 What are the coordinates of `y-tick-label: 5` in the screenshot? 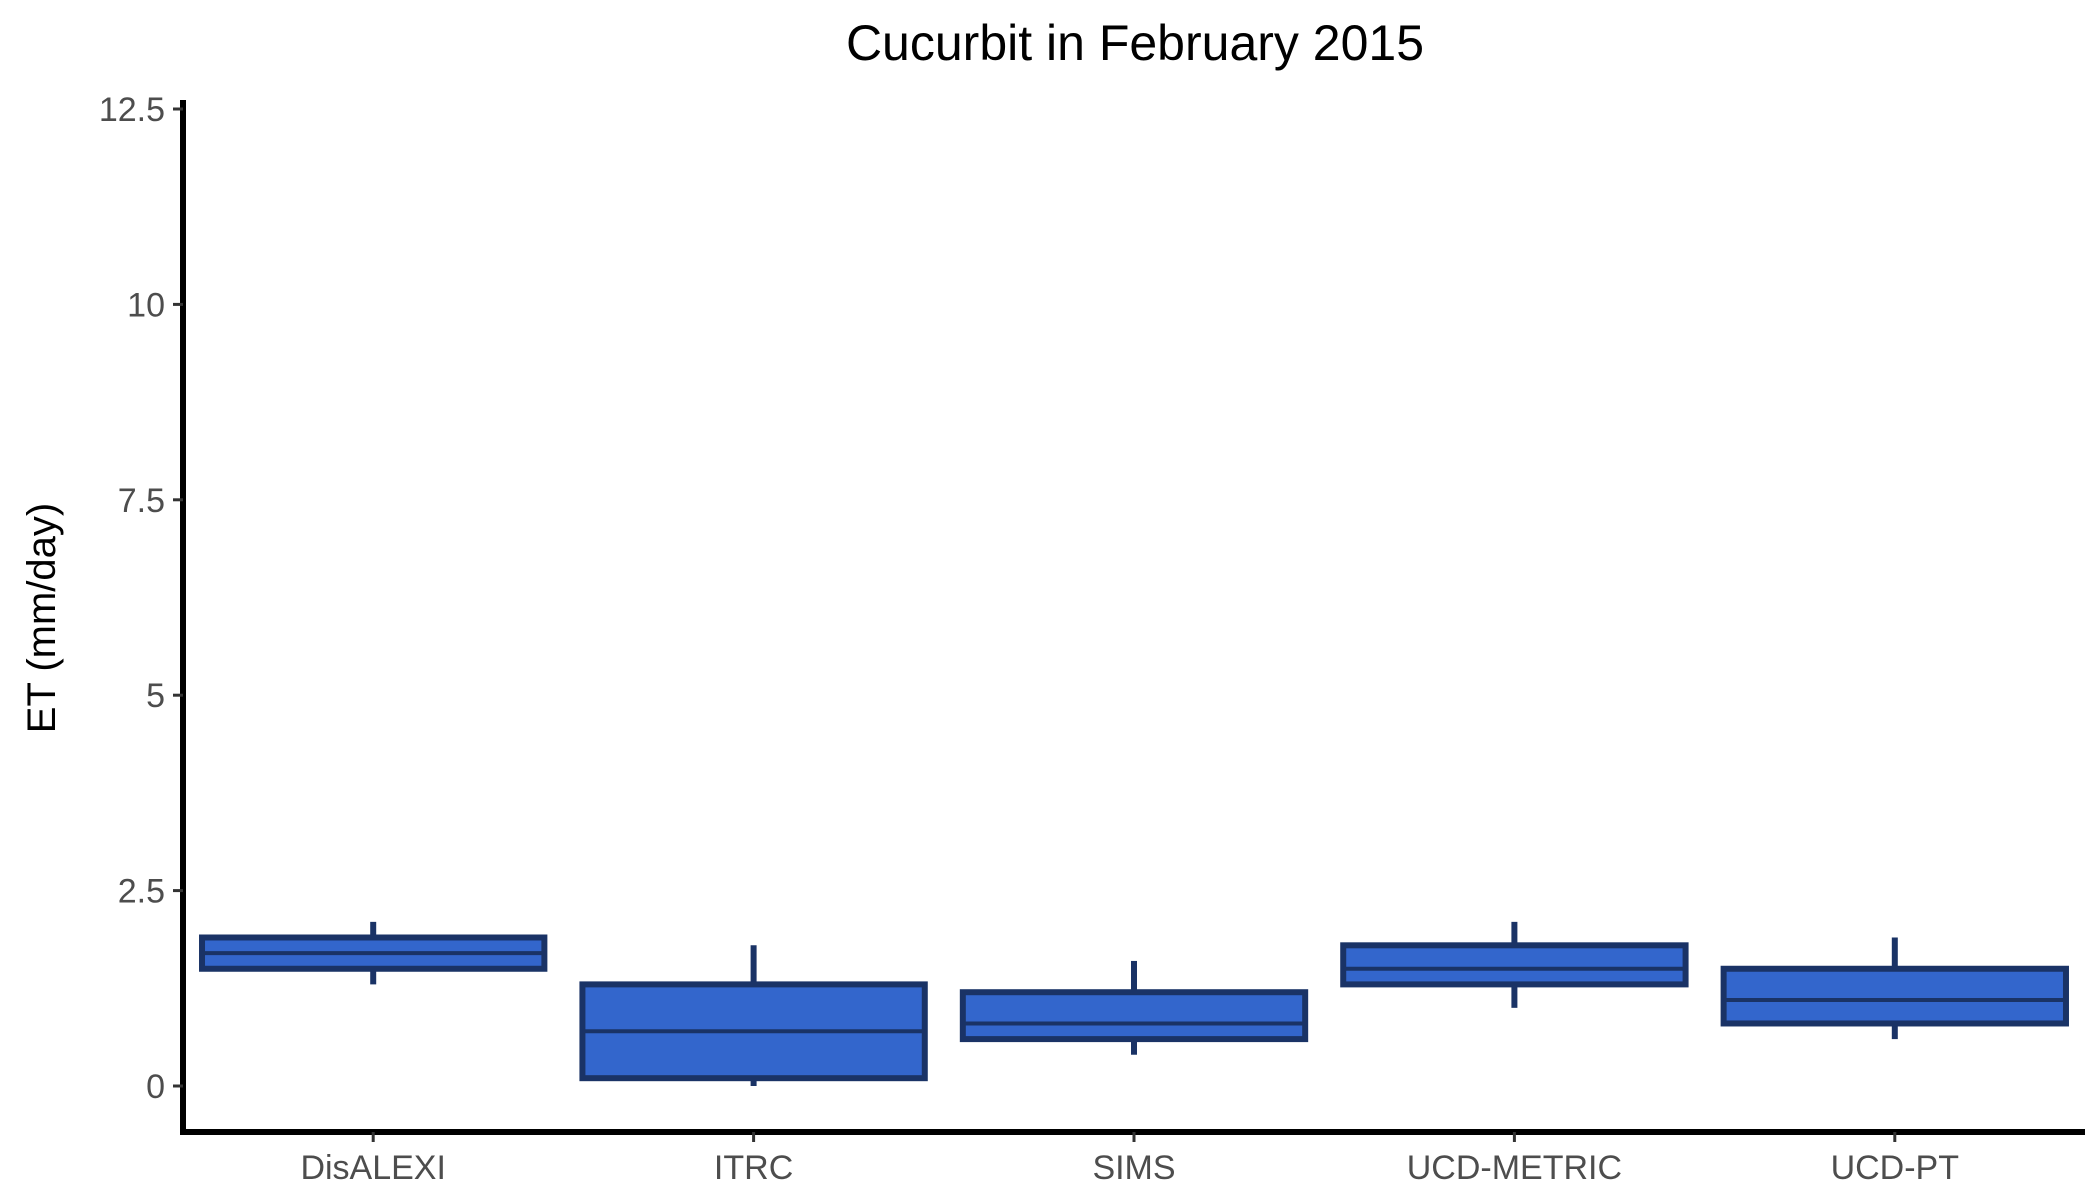 It's located at (155, 696).